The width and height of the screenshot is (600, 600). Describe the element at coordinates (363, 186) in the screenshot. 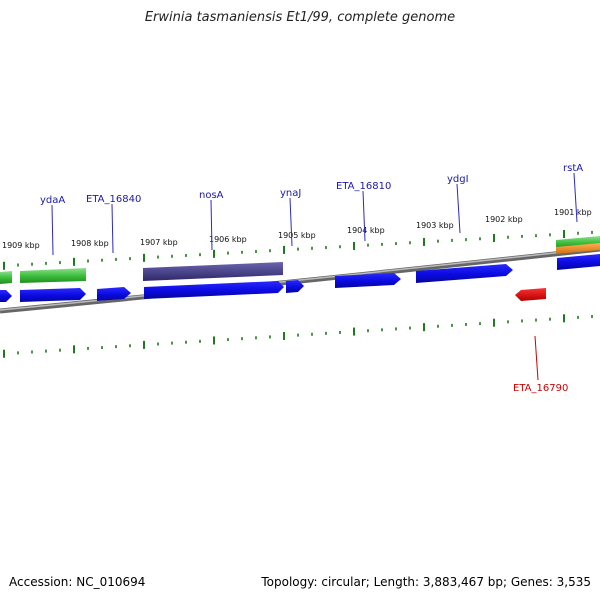

I see `gene-label: ETA_16810` at that location.